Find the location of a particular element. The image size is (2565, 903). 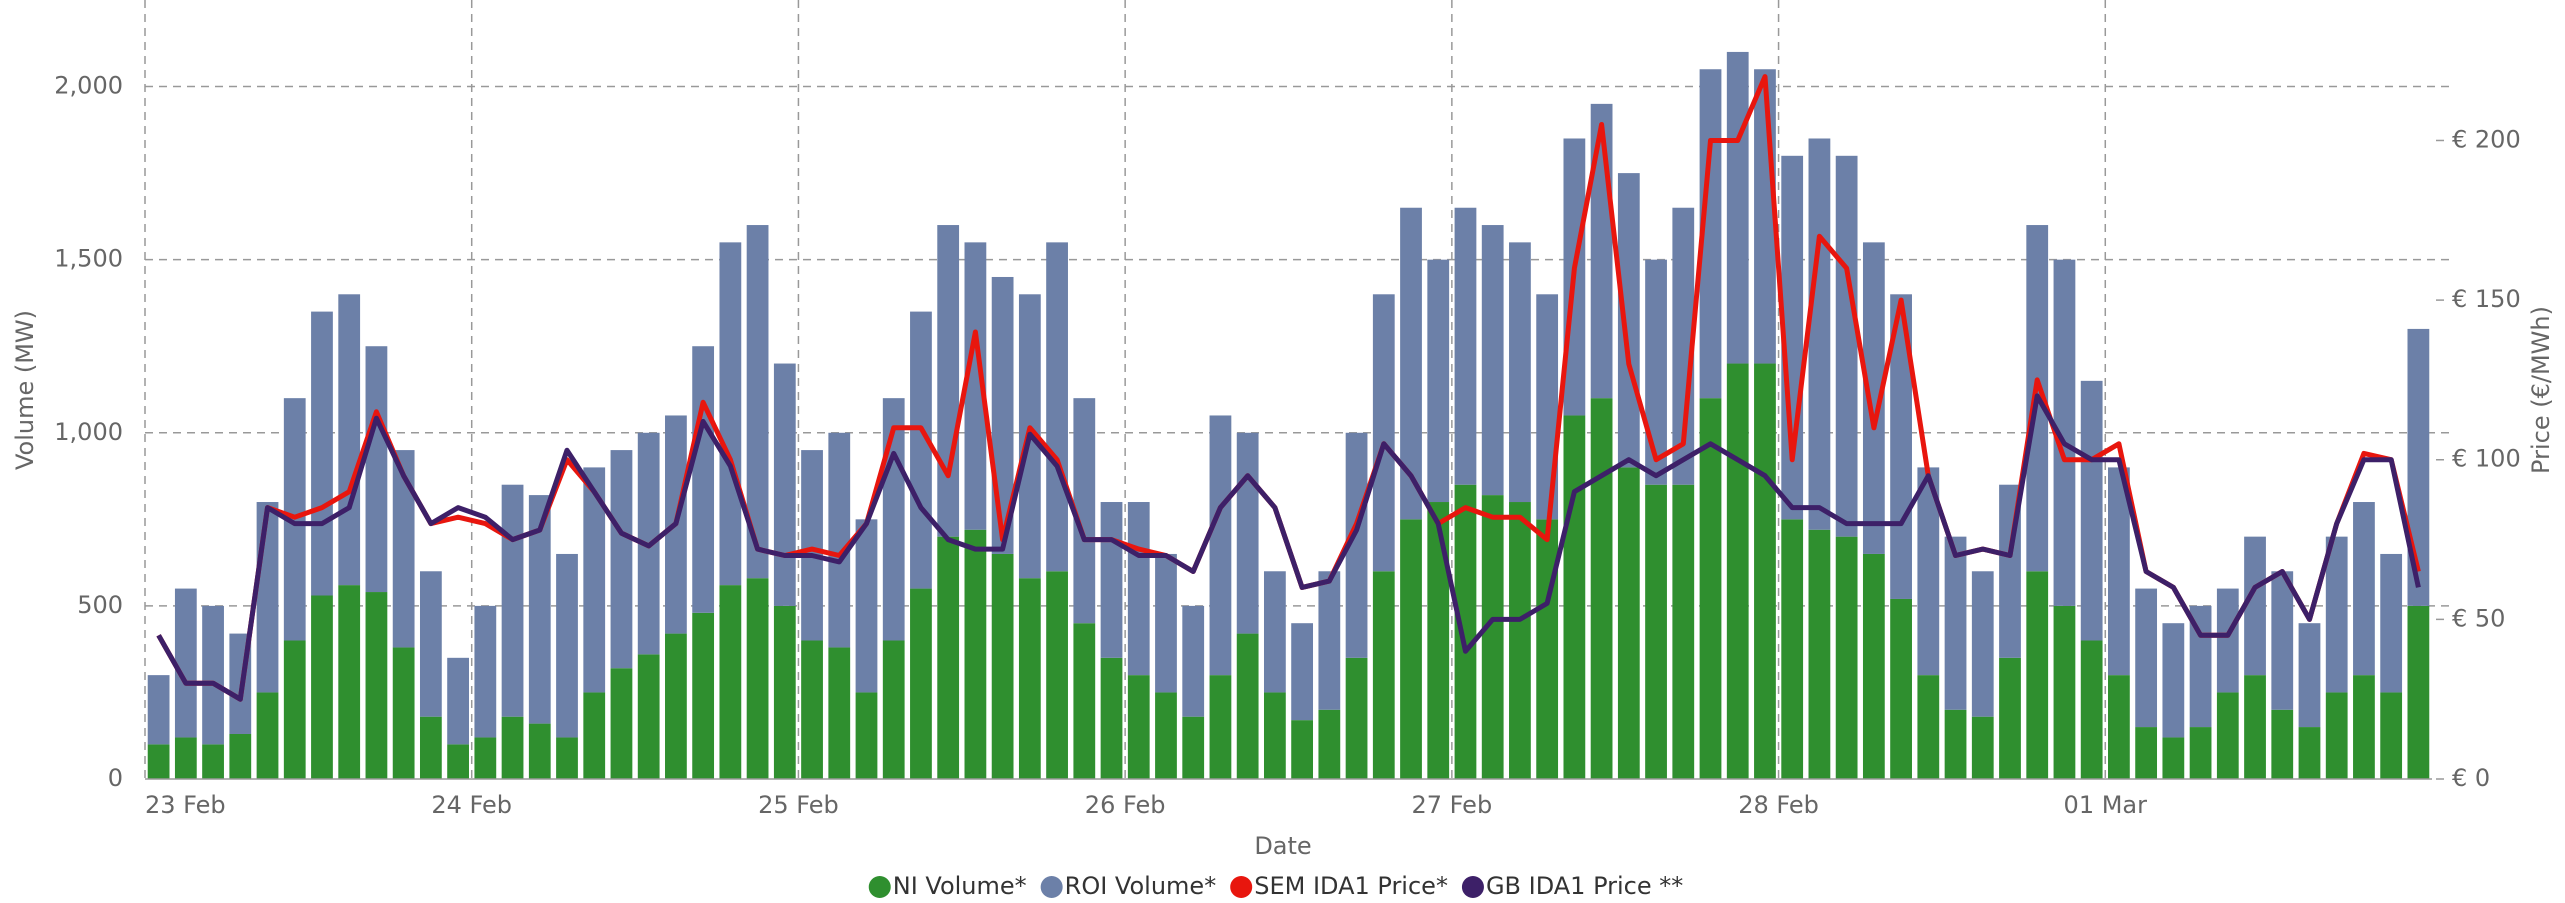

y-tick-label: 1,000 is located at coordinates (88, 432).